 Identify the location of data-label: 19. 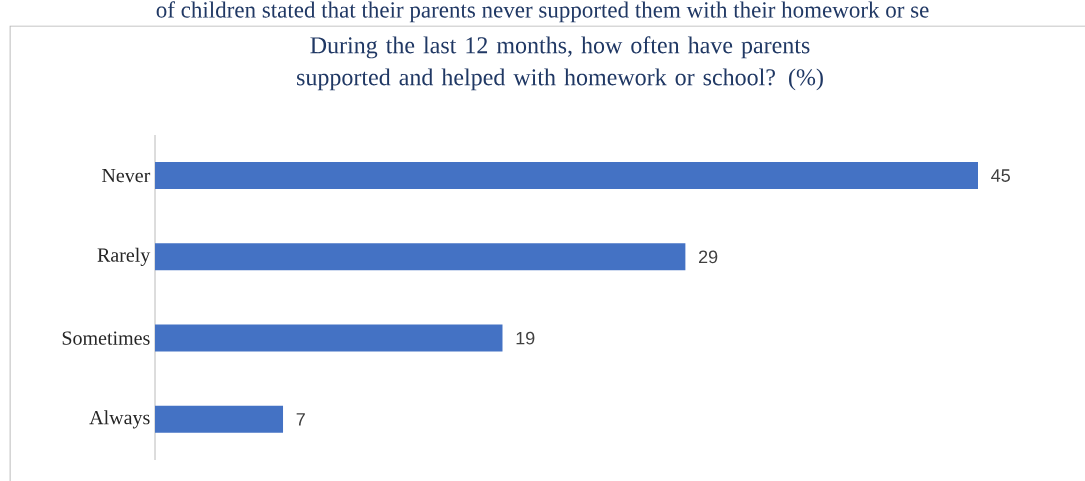
(525, 338).